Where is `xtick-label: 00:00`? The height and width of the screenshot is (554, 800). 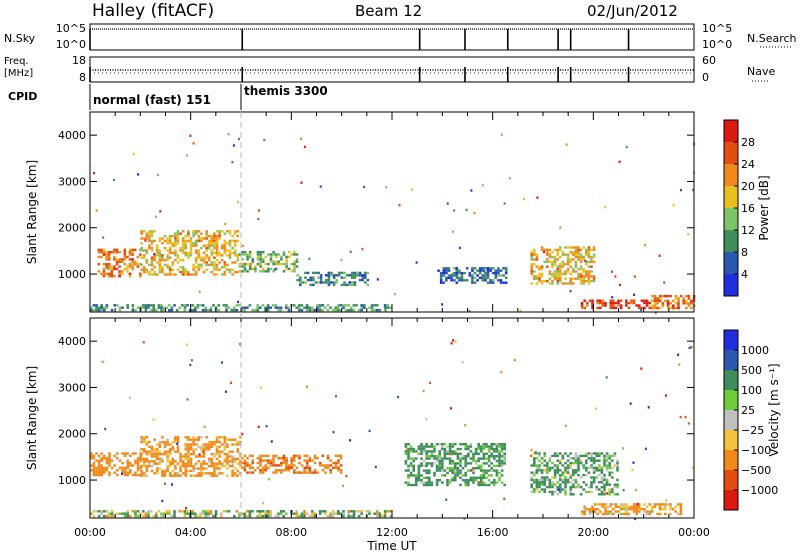 xtick-label: 00:00 is located at coordinates (90, 532).